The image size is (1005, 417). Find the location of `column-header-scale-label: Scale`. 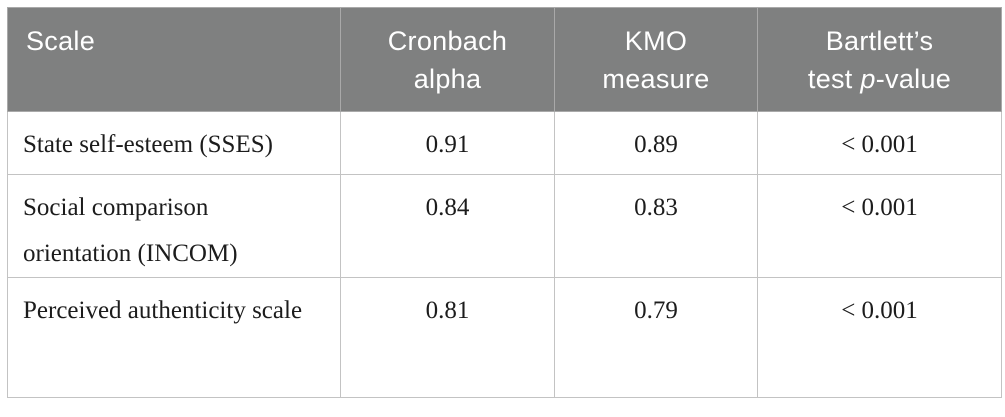

column-header-scale-label: Scale is located at coordinates (61, 41).